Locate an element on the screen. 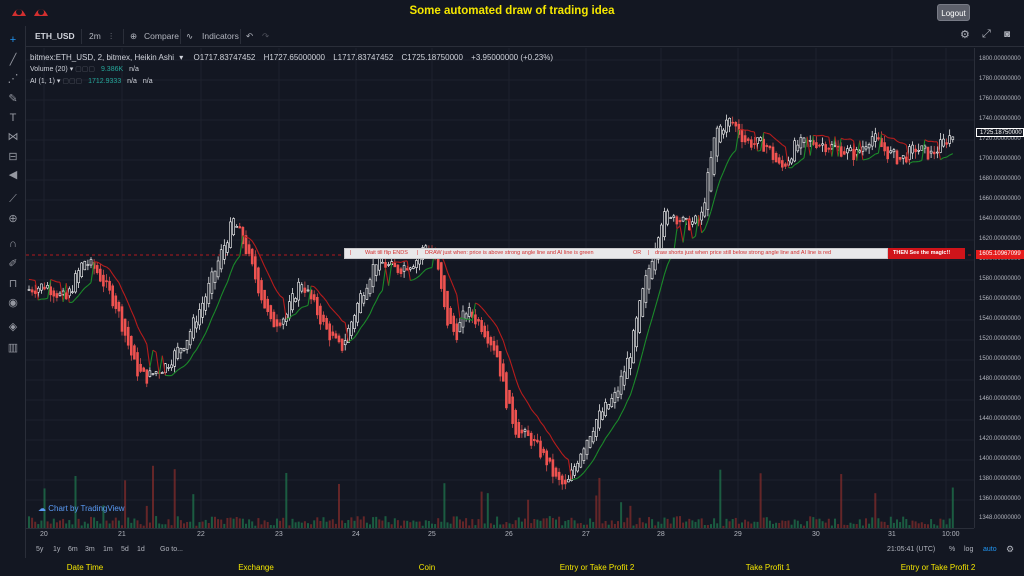 The width and height of the screenshot is (1024, 576). volume-label: Volume (20) is located at coordinates (49, 69).